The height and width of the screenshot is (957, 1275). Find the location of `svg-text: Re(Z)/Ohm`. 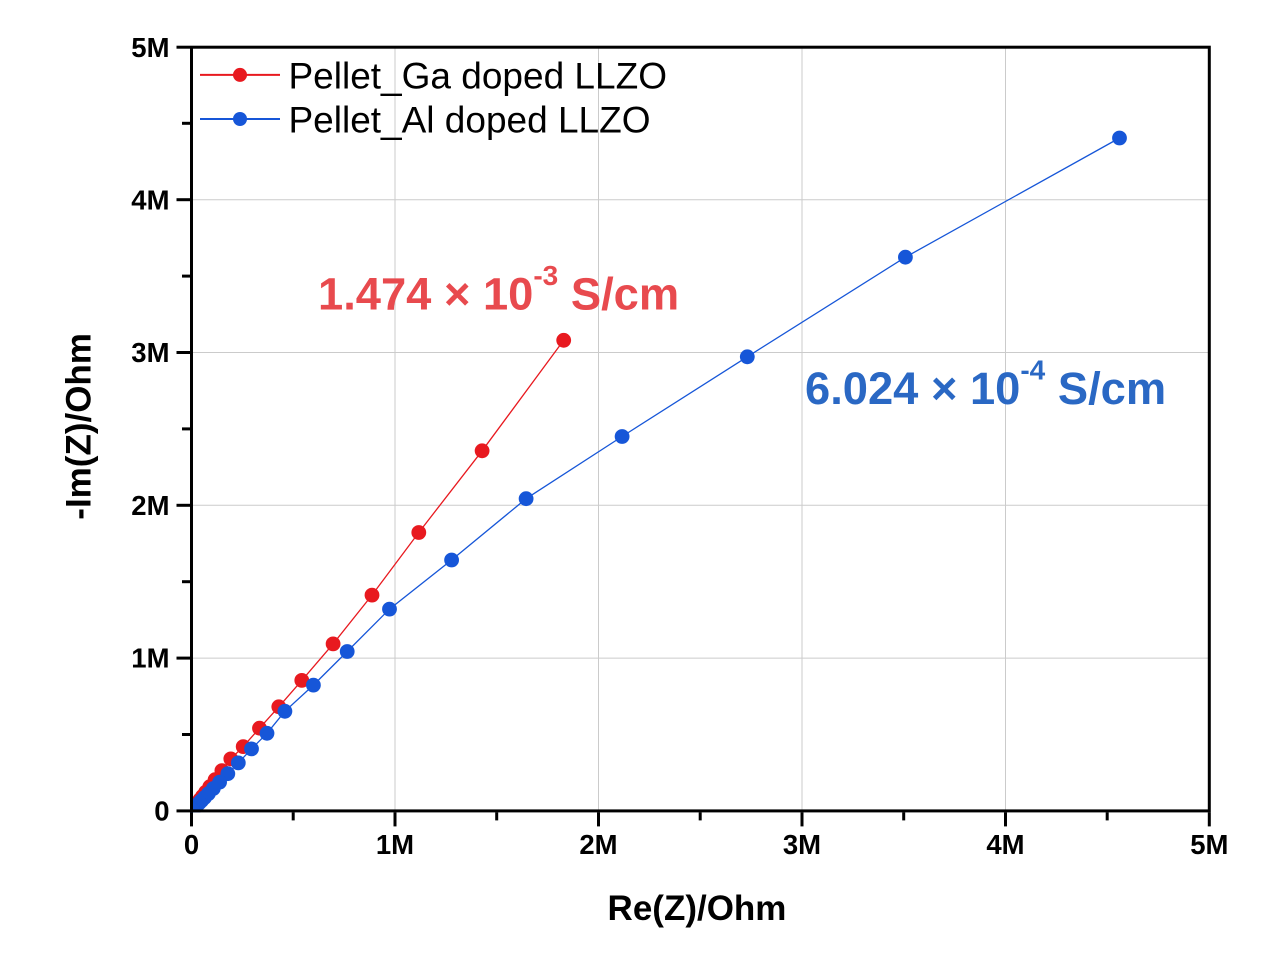

svg-text: Re(Z)/Ohm is located at coordinates (697, 908).